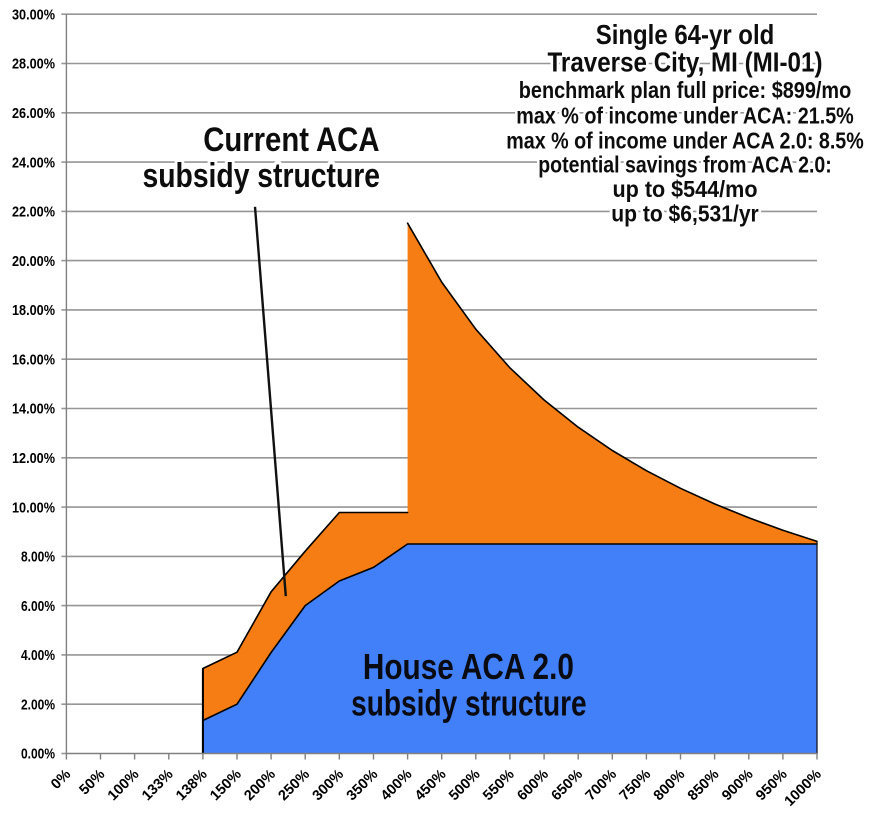  I want to click on svg-text: 28.00%, so click(33, 65).